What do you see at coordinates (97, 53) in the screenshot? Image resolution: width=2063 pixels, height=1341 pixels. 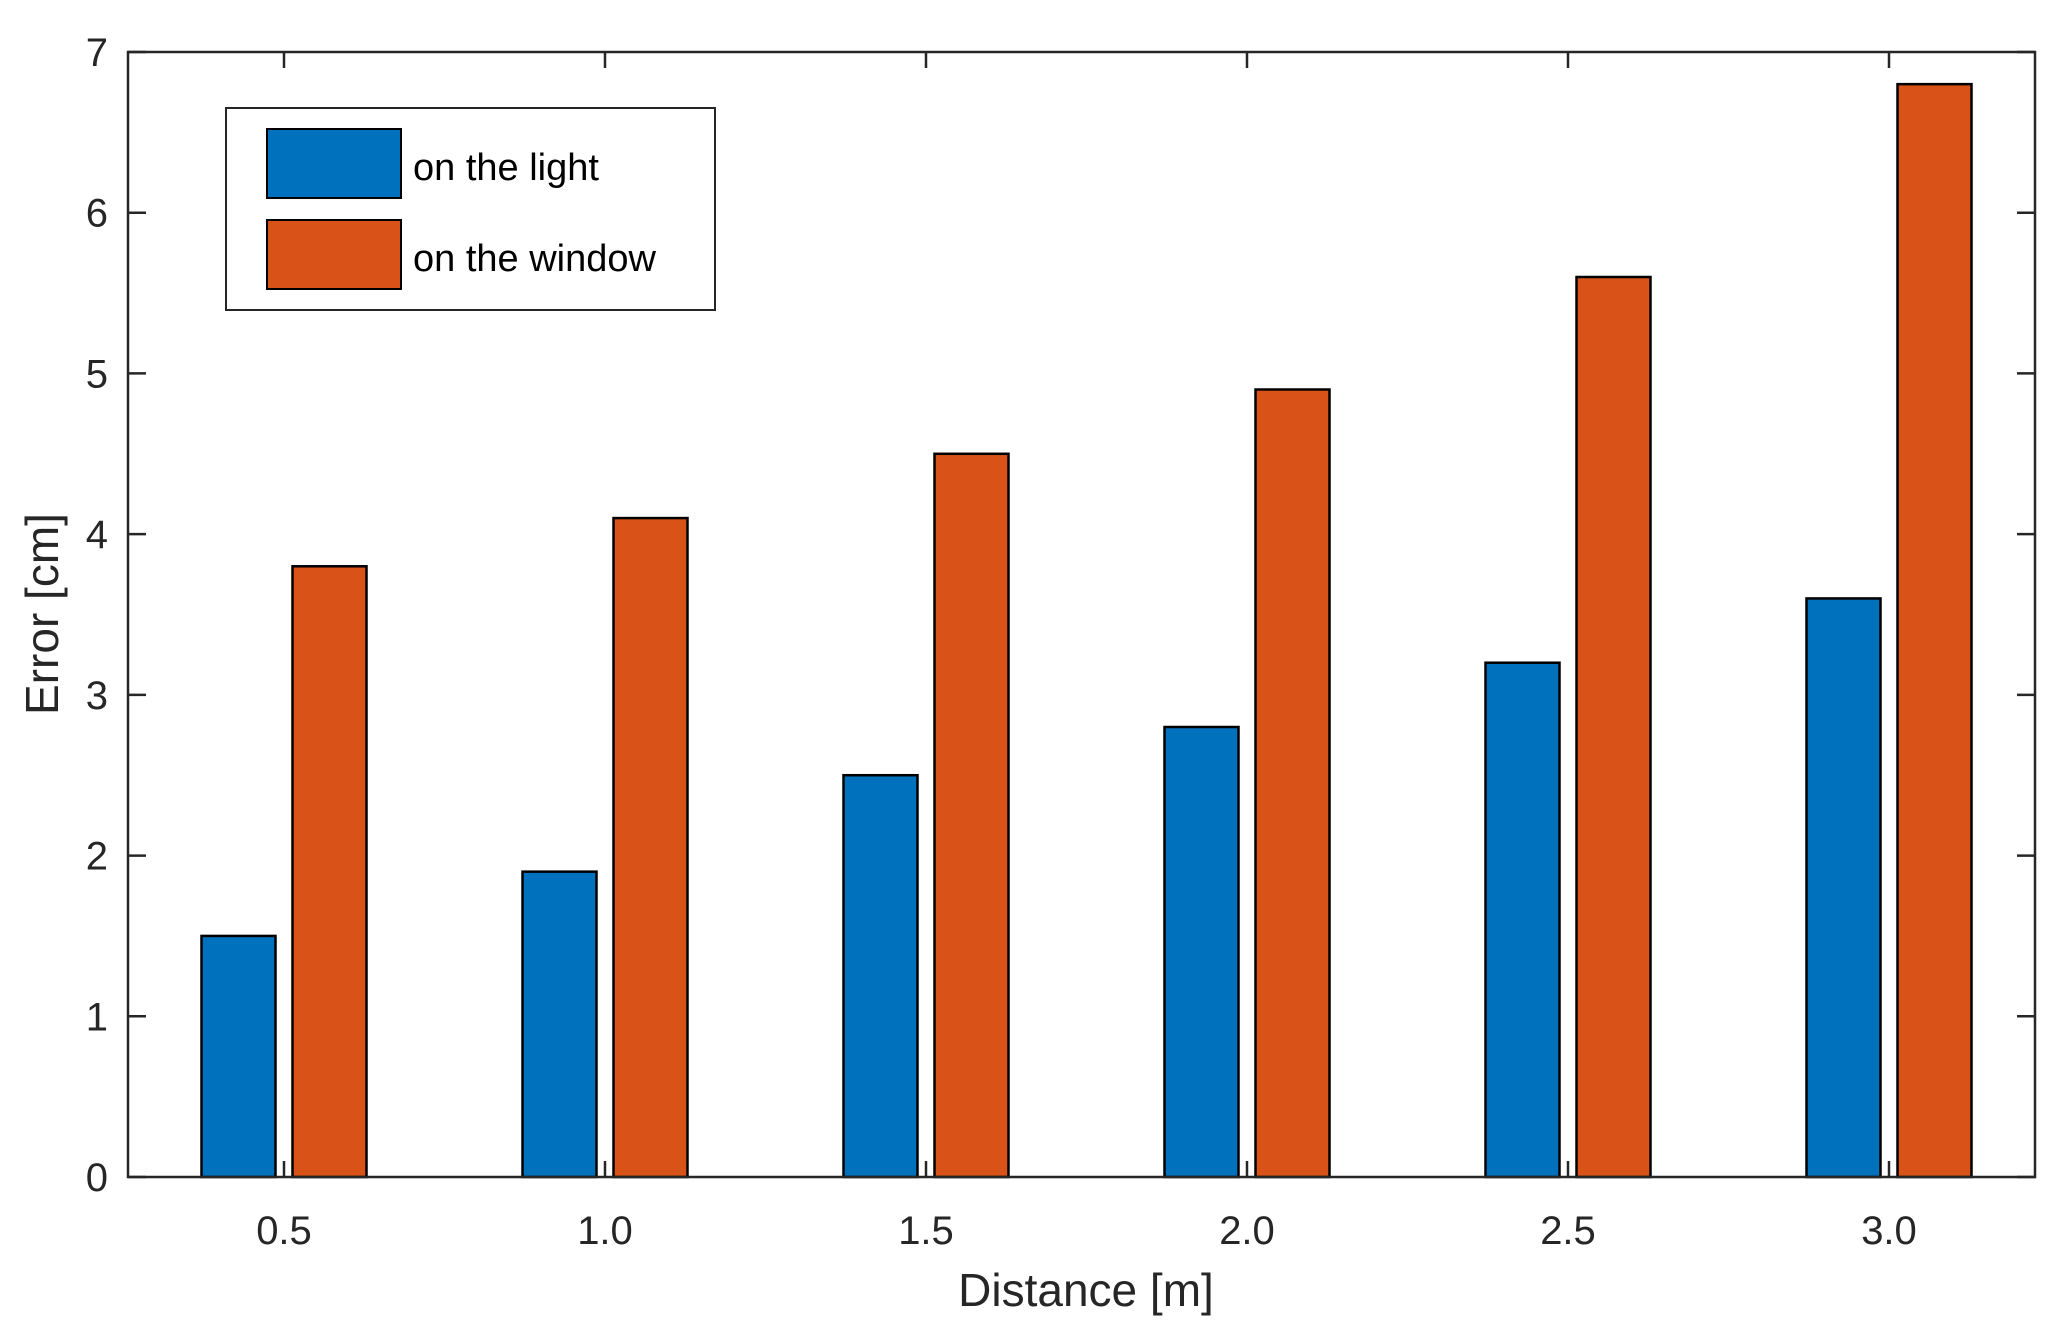 I see `y-tick-label-7: 7` at bounding box center [97, 53].